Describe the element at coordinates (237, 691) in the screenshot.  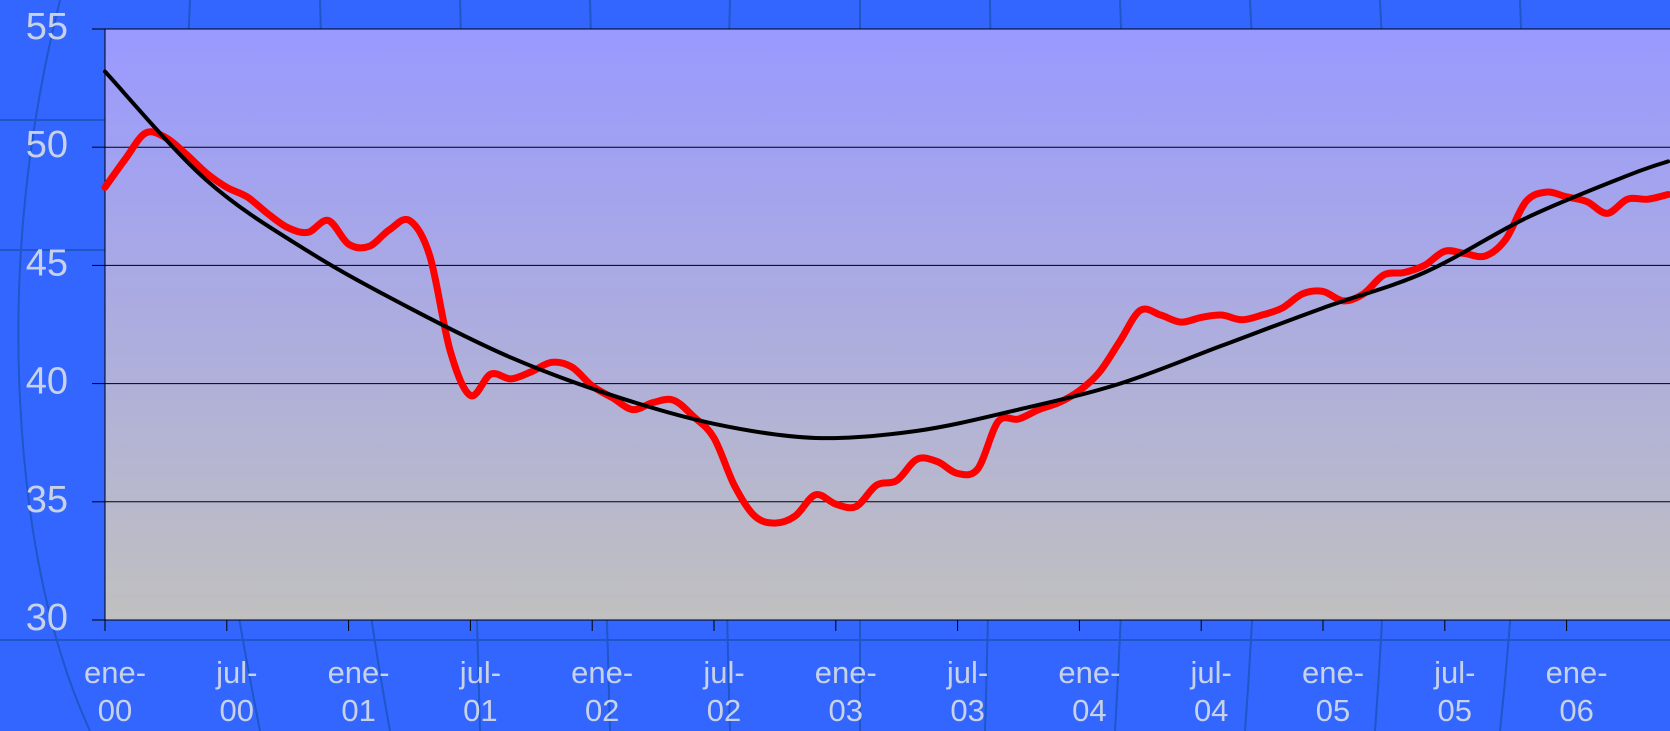
I see `x-tick-label: jul-00` at that location.